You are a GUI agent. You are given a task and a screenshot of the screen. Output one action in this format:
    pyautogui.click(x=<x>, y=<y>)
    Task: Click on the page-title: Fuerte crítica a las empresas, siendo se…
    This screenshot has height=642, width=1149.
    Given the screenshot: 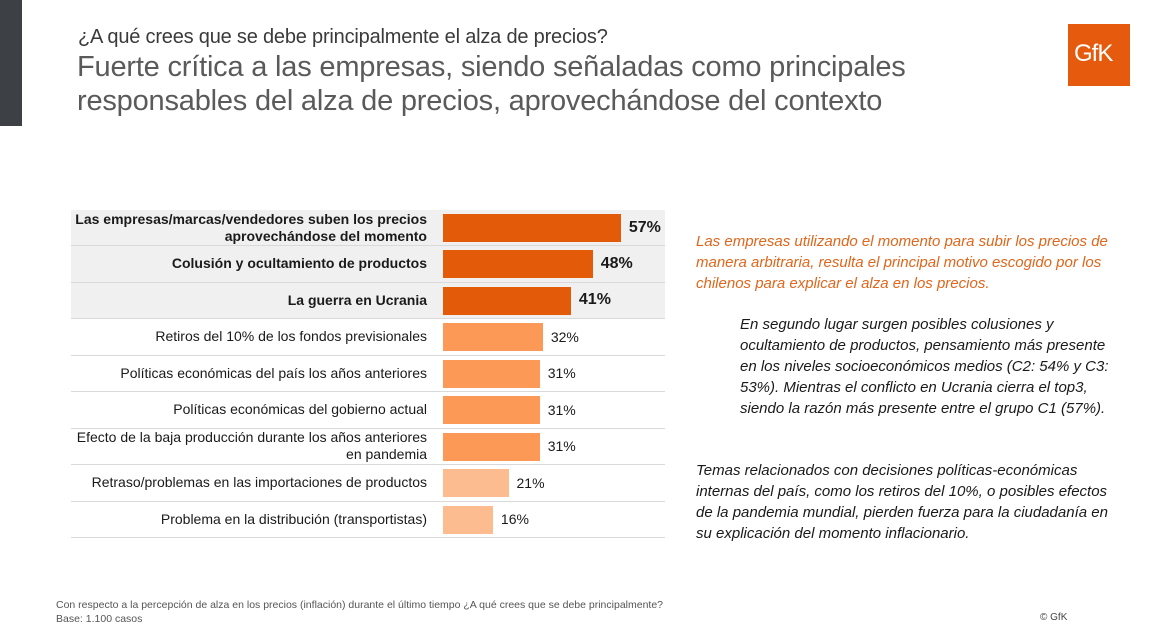 What is the action you would take?
    pyautogui.click(x=491, y=84)
    